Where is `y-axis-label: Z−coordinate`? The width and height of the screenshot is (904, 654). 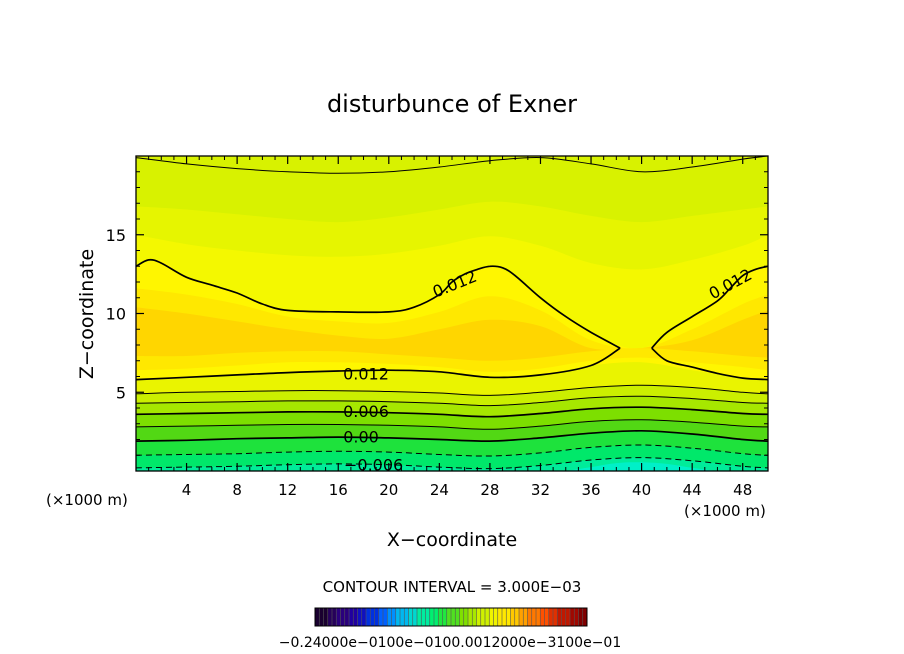 y-axis-label: Z−coordinate is located at coordinates (87, 314).